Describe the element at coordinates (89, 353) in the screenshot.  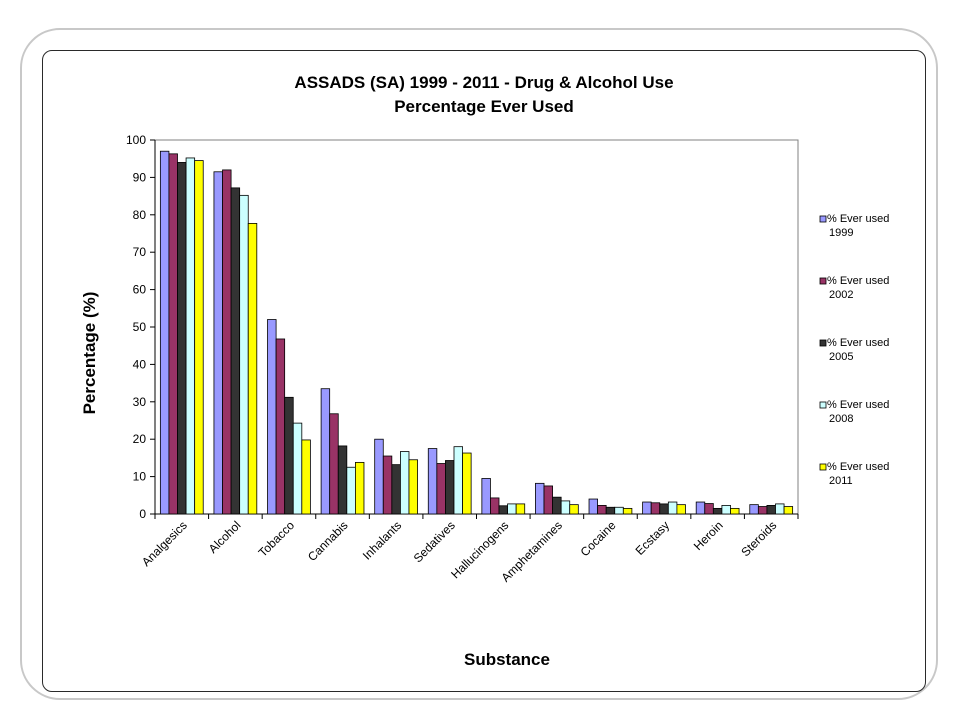
I see `y-axis-title: Percentage (%)` at that location.